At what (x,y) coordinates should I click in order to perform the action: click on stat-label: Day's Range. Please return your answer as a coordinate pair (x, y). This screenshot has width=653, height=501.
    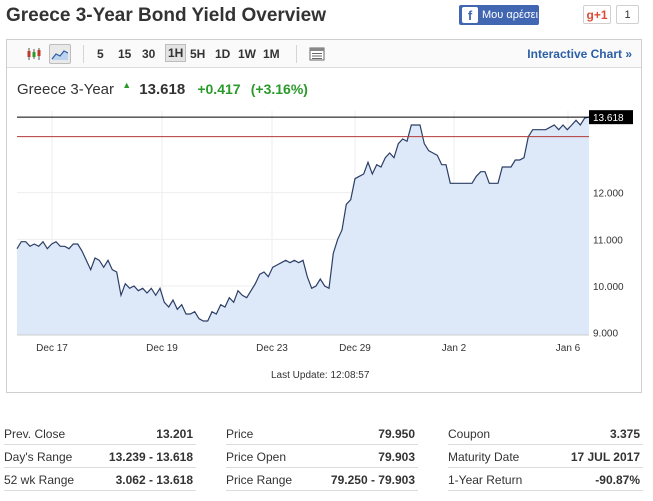
    Looking at the image, I should click on (38, 457).